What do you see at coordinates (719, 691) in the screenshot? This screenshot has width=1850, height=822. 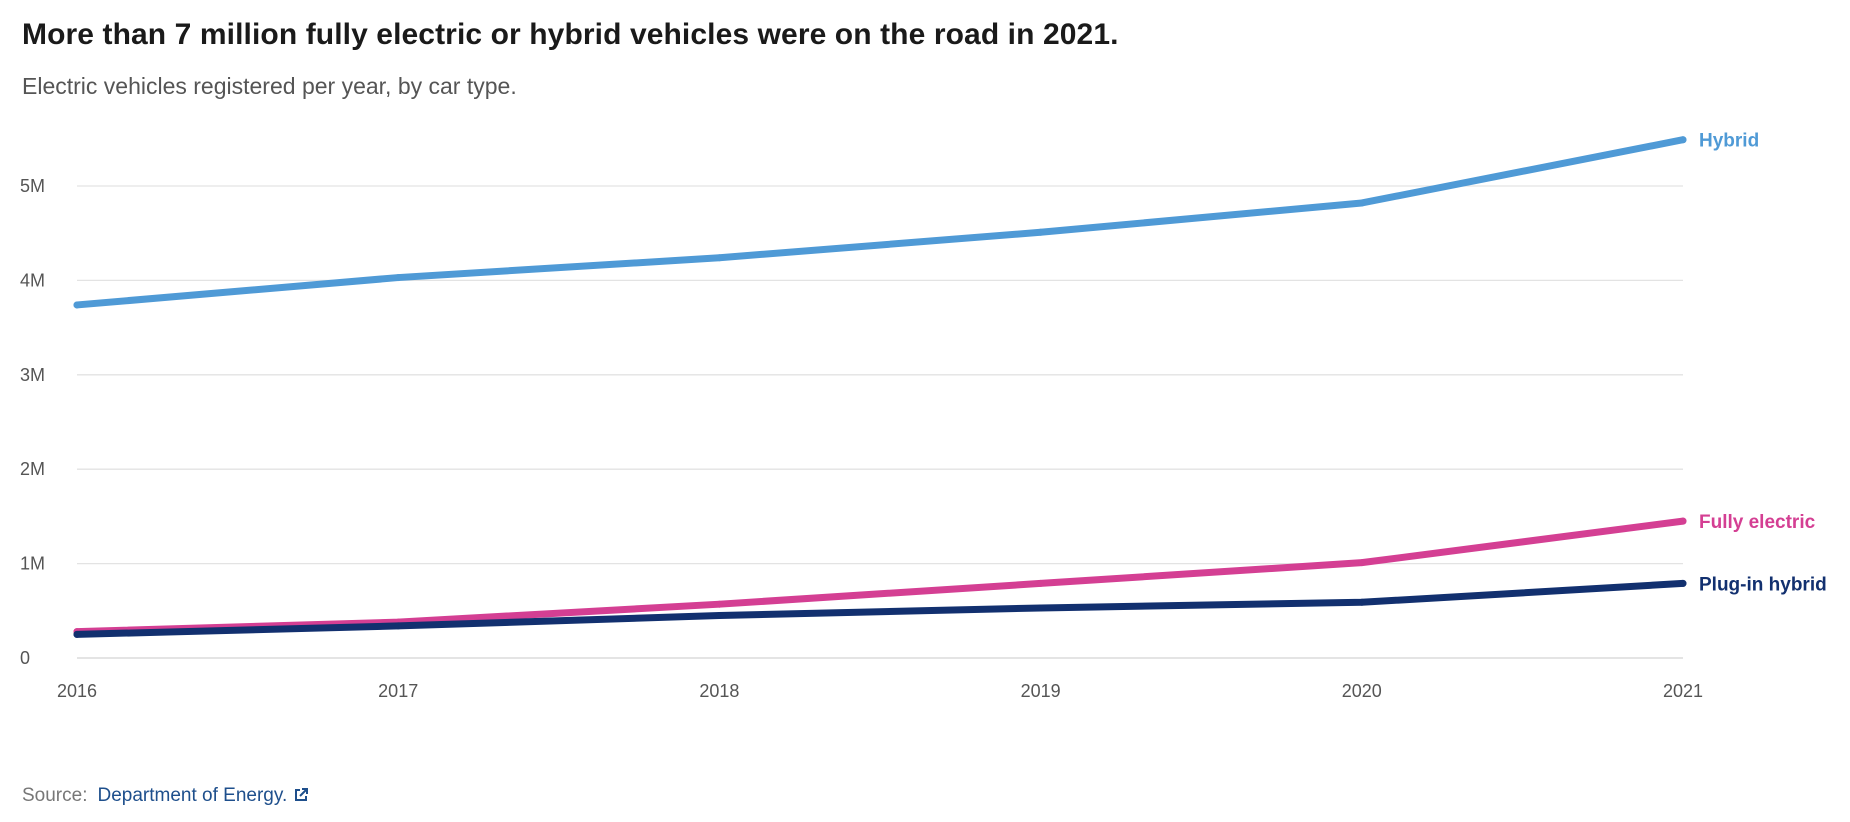 I see `x-tick-label: 2018` at bounding box center [719, 691].